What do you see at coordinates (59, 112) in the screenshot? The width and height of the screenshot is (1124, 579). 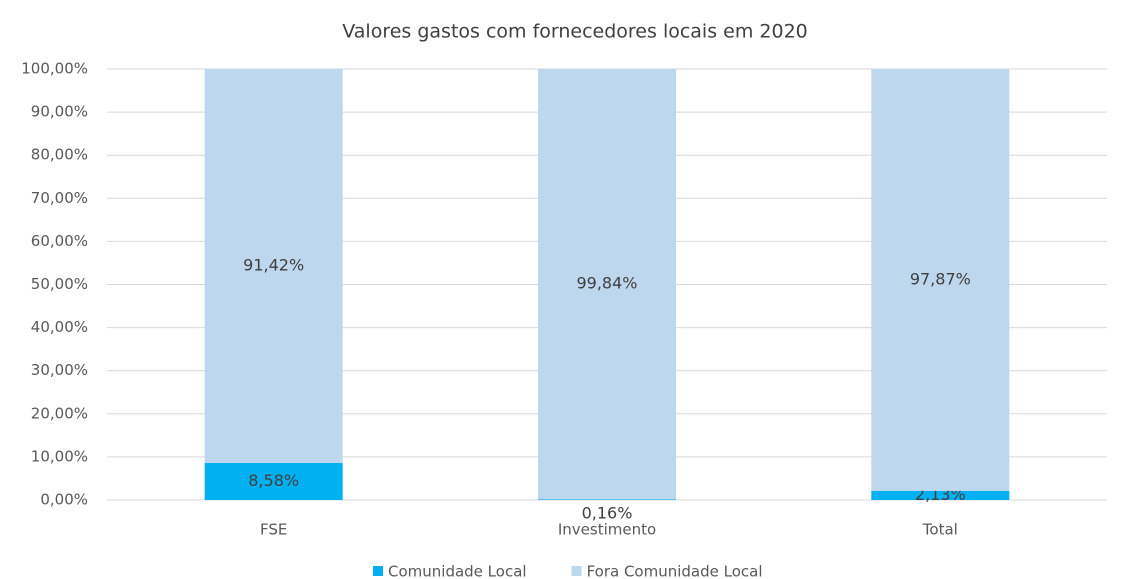 I see `y-tick-label: 90,00%` at bounding box center [59, 112].